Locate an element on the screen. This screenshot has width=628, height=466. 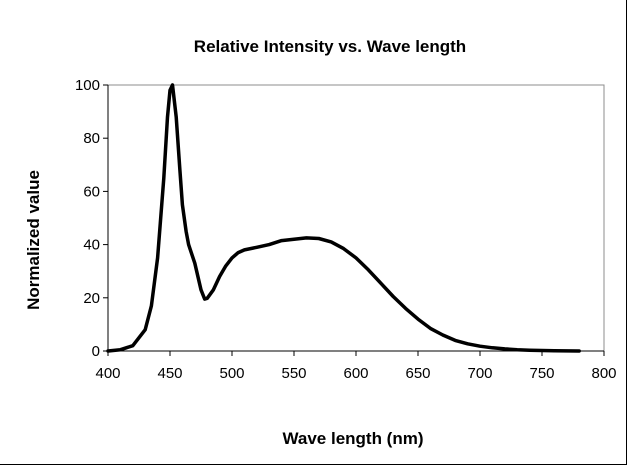
x-tick-label: 550 is located at coordinates (293, 373).